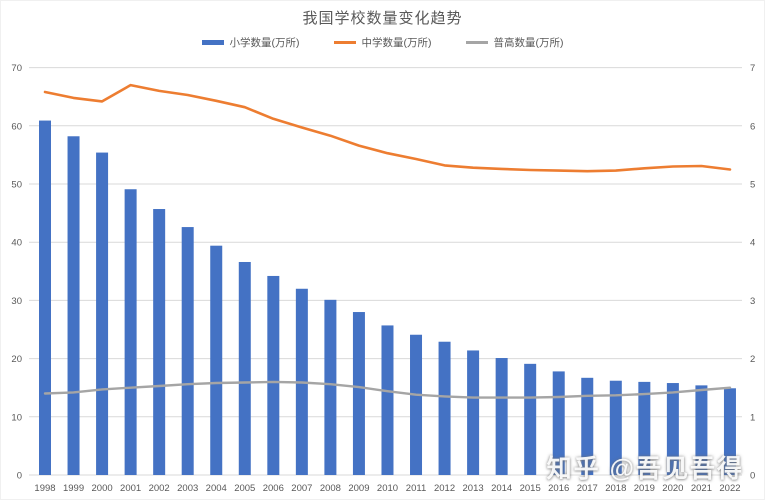  I want to click on left-axis-tick-label: 50, so click(16, 185).